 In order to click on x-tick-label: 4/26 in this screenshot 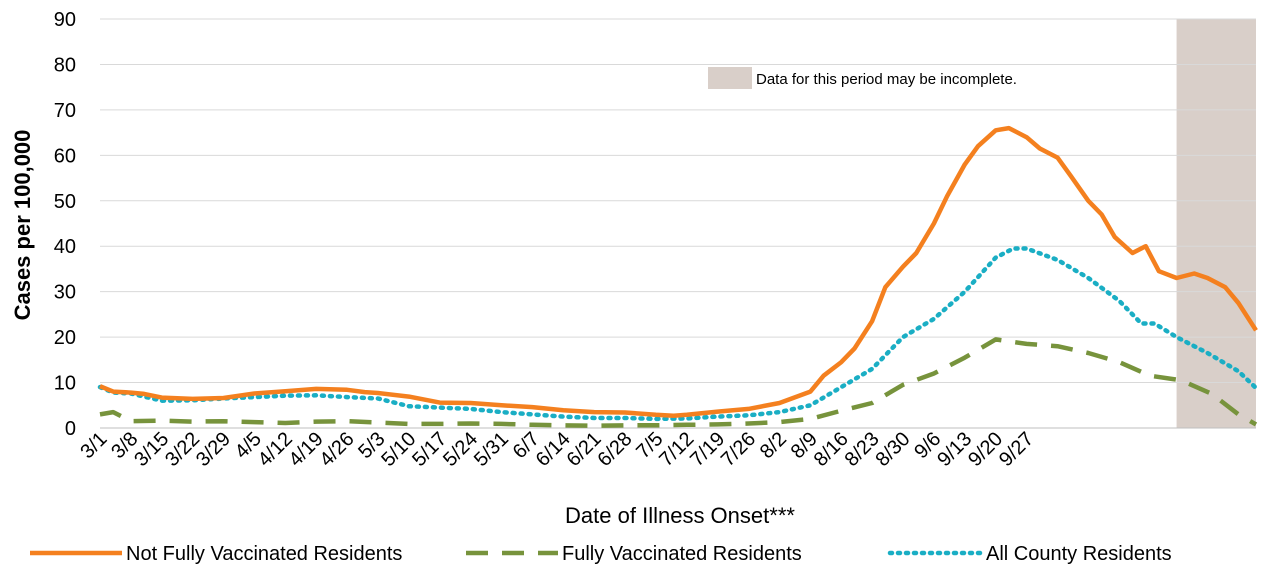, I will do `click(337, 449)`.